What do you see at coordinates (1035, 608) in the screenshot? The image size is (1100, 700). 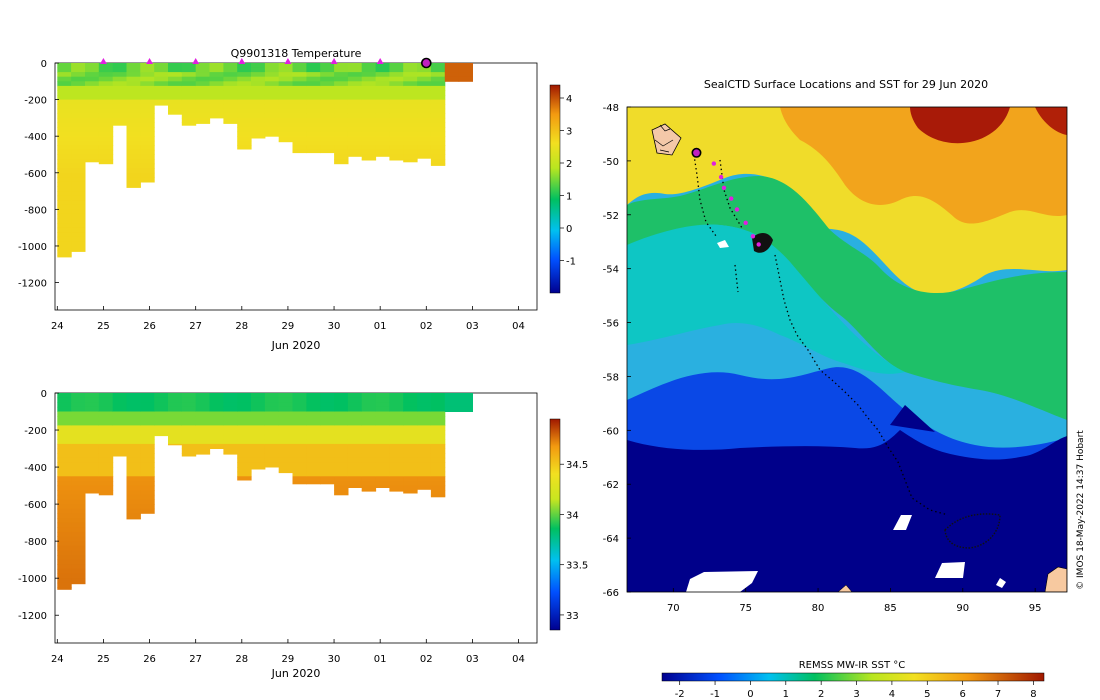 I see `map-x-tick-label: 95` at bounding box center [1035, 608].